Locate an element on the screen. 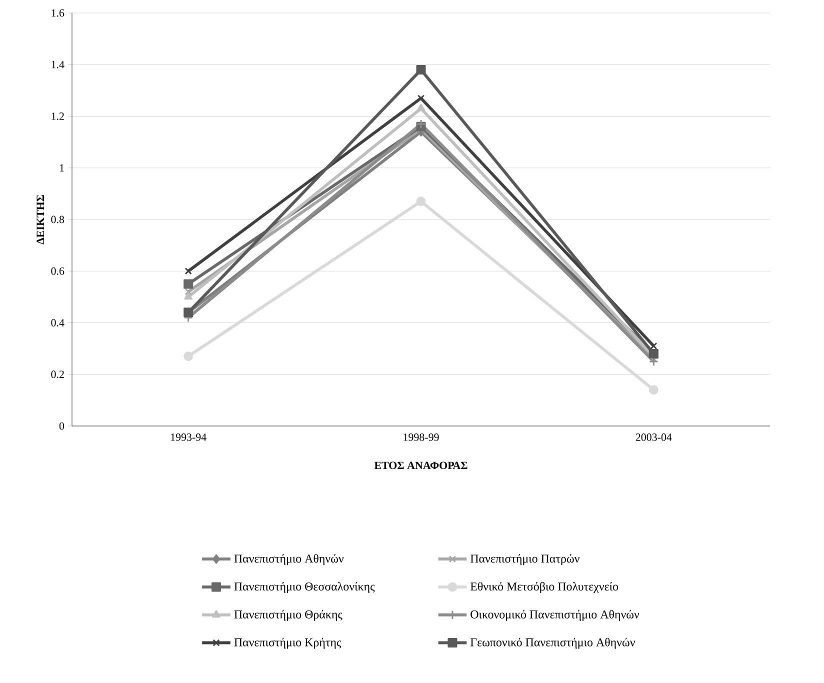  y-tick-label: 1.2 is located at coordinates (58, 116).